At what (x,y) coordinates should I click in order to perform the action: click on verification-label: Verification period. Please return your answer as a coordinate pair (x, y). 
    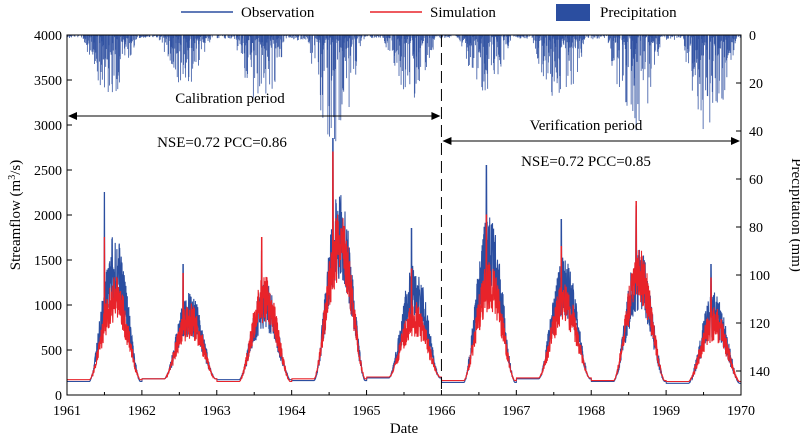
    Looking at the image, I should click on (586, 126).